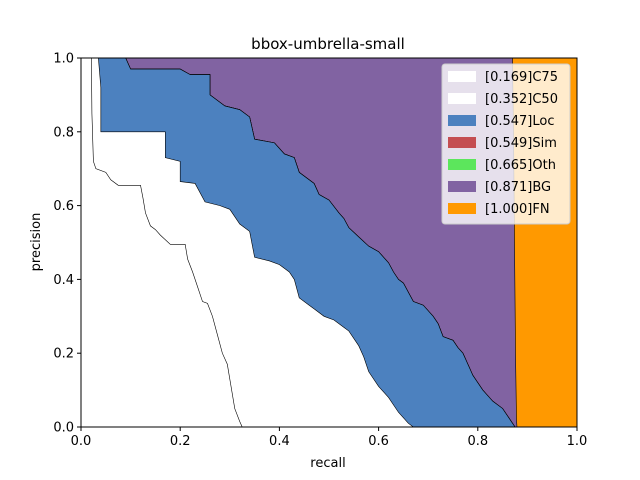 The image size is (640, 480). What do you see at coordinates (521, 77) in the screenshot?
I see `legend-label: [0.169]C75` at bounding box center [521, 77].